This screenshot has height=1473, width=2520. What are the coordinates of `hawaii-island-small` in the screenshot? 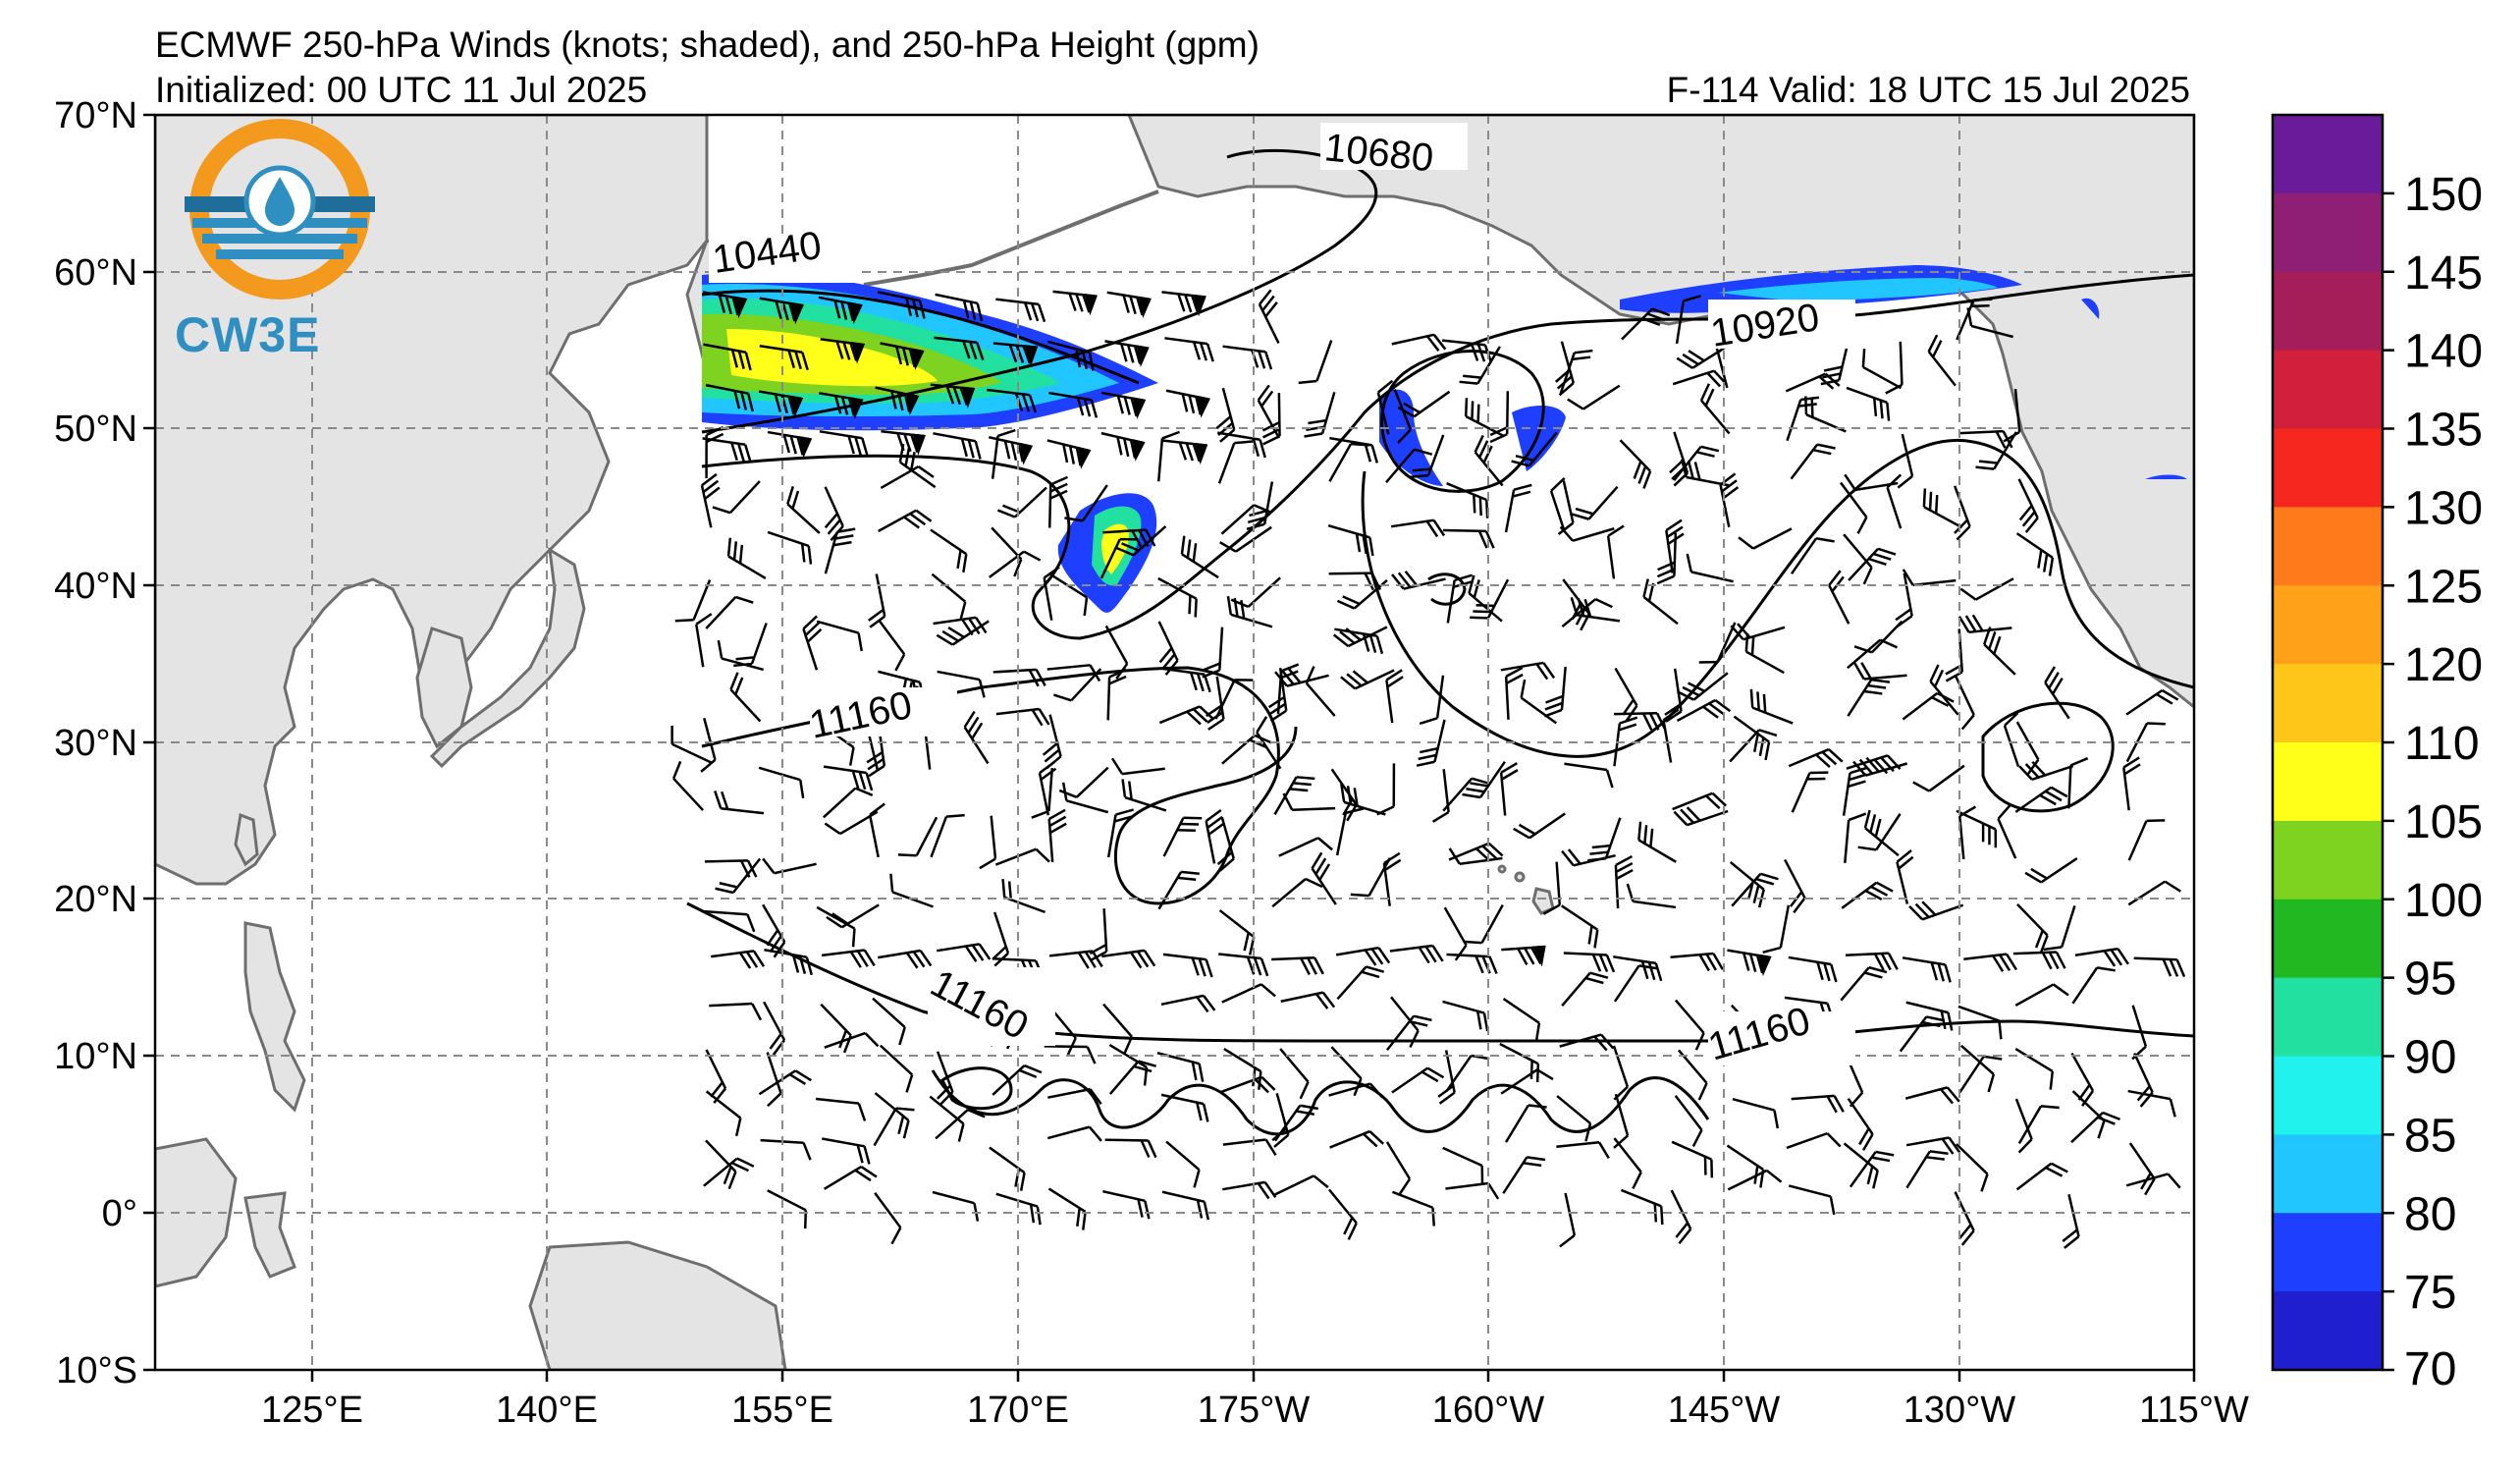 It's located at (1502, 869).